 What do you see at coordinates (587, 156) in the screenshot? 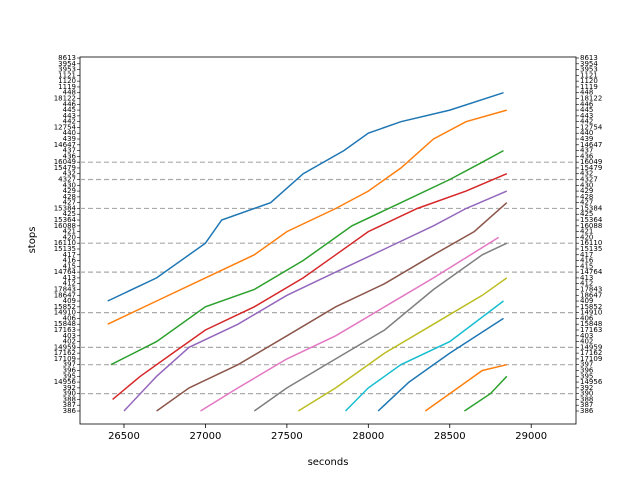
I see `y-tick-label-right: 436` at bounding box center [587, 156].